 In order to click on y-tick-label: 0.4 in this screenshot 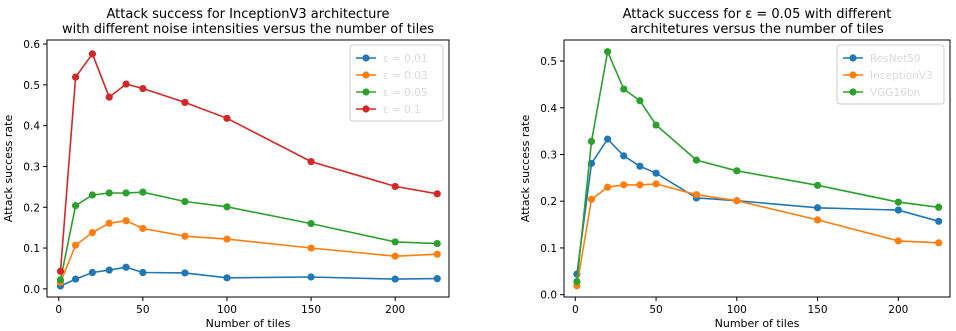, I will do `click(31, 127)`.